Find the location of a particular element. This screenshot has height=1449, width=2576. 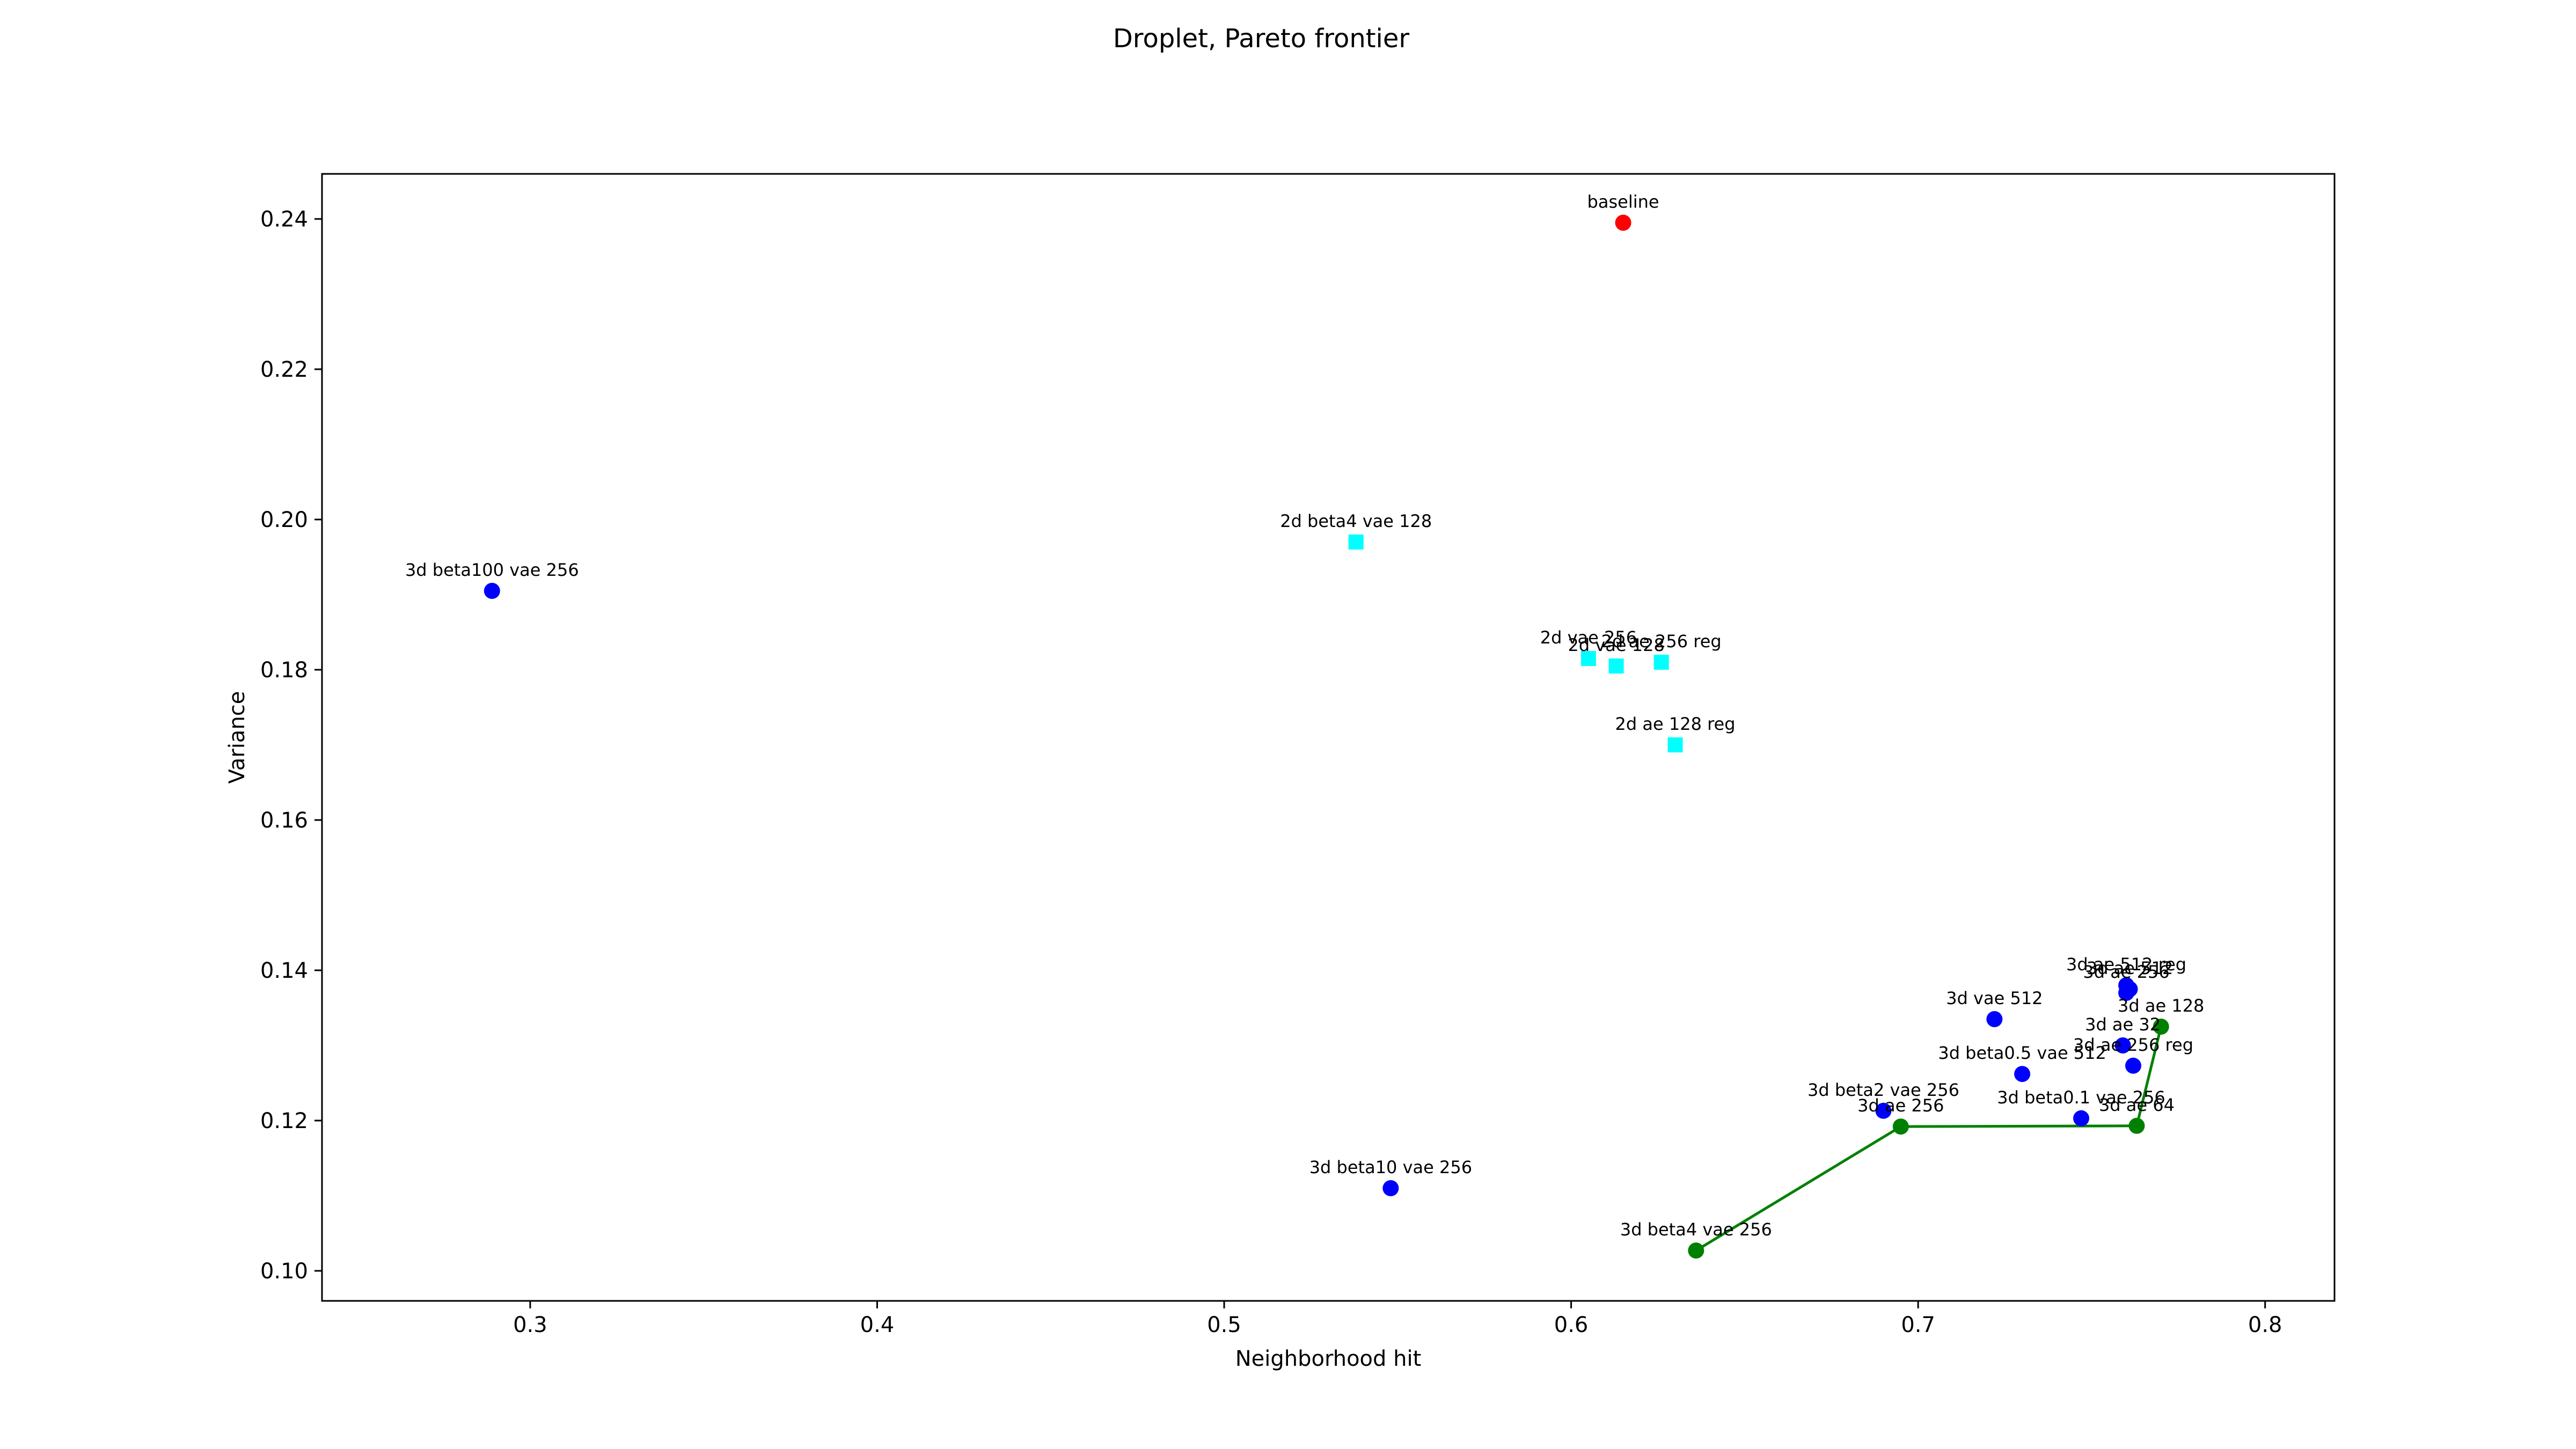

label-2d-ae-128-reg: 2d ae 128 reg is located at coordinates (1675, 724).